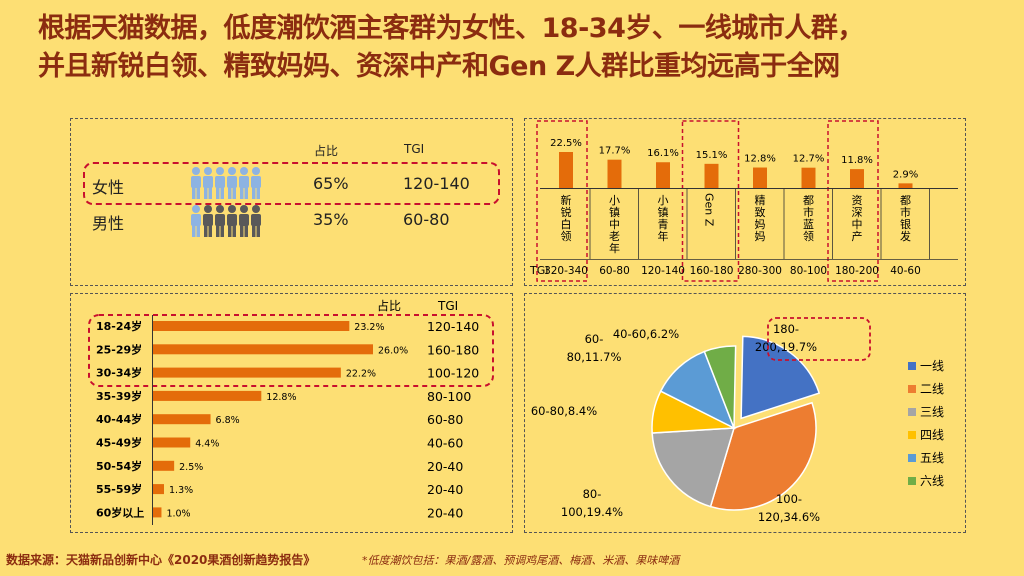 This screenshot has width=1024, height=576. What do you see at coordinates (646, 334) in the screenshot?
I see `pie-slice-label: 40-60,6.2%` at bounding box center [646, 334].